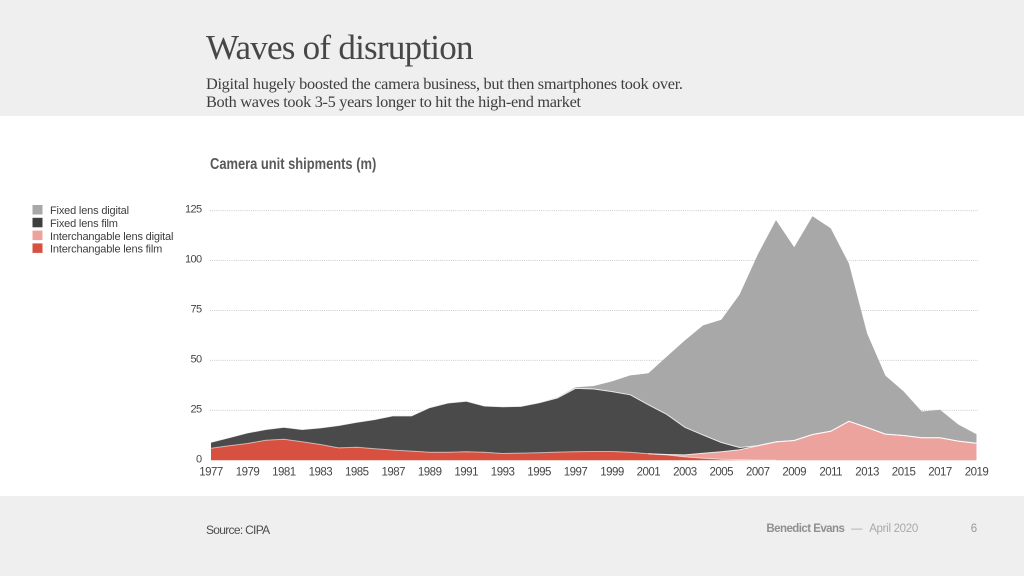 Image resolution: width=1024 pixels, height=576 pixels. I want to click on svg-text: 2001, so click(649, 473).